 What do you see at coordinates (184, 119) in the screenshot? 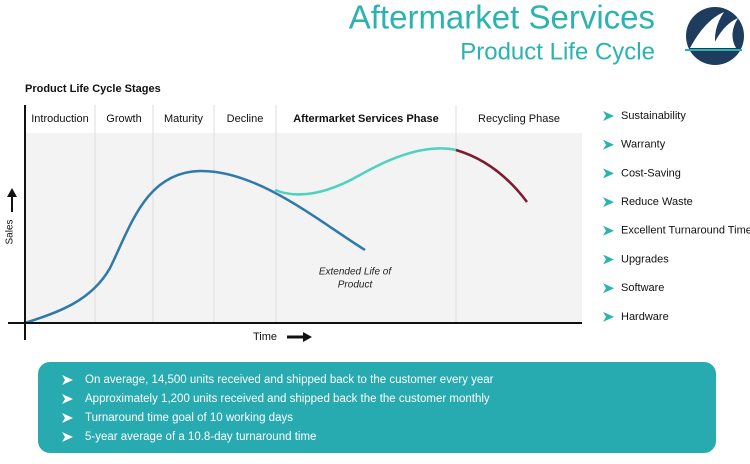
I see `stage-label: Maturity` at bounding box center [184, 119].